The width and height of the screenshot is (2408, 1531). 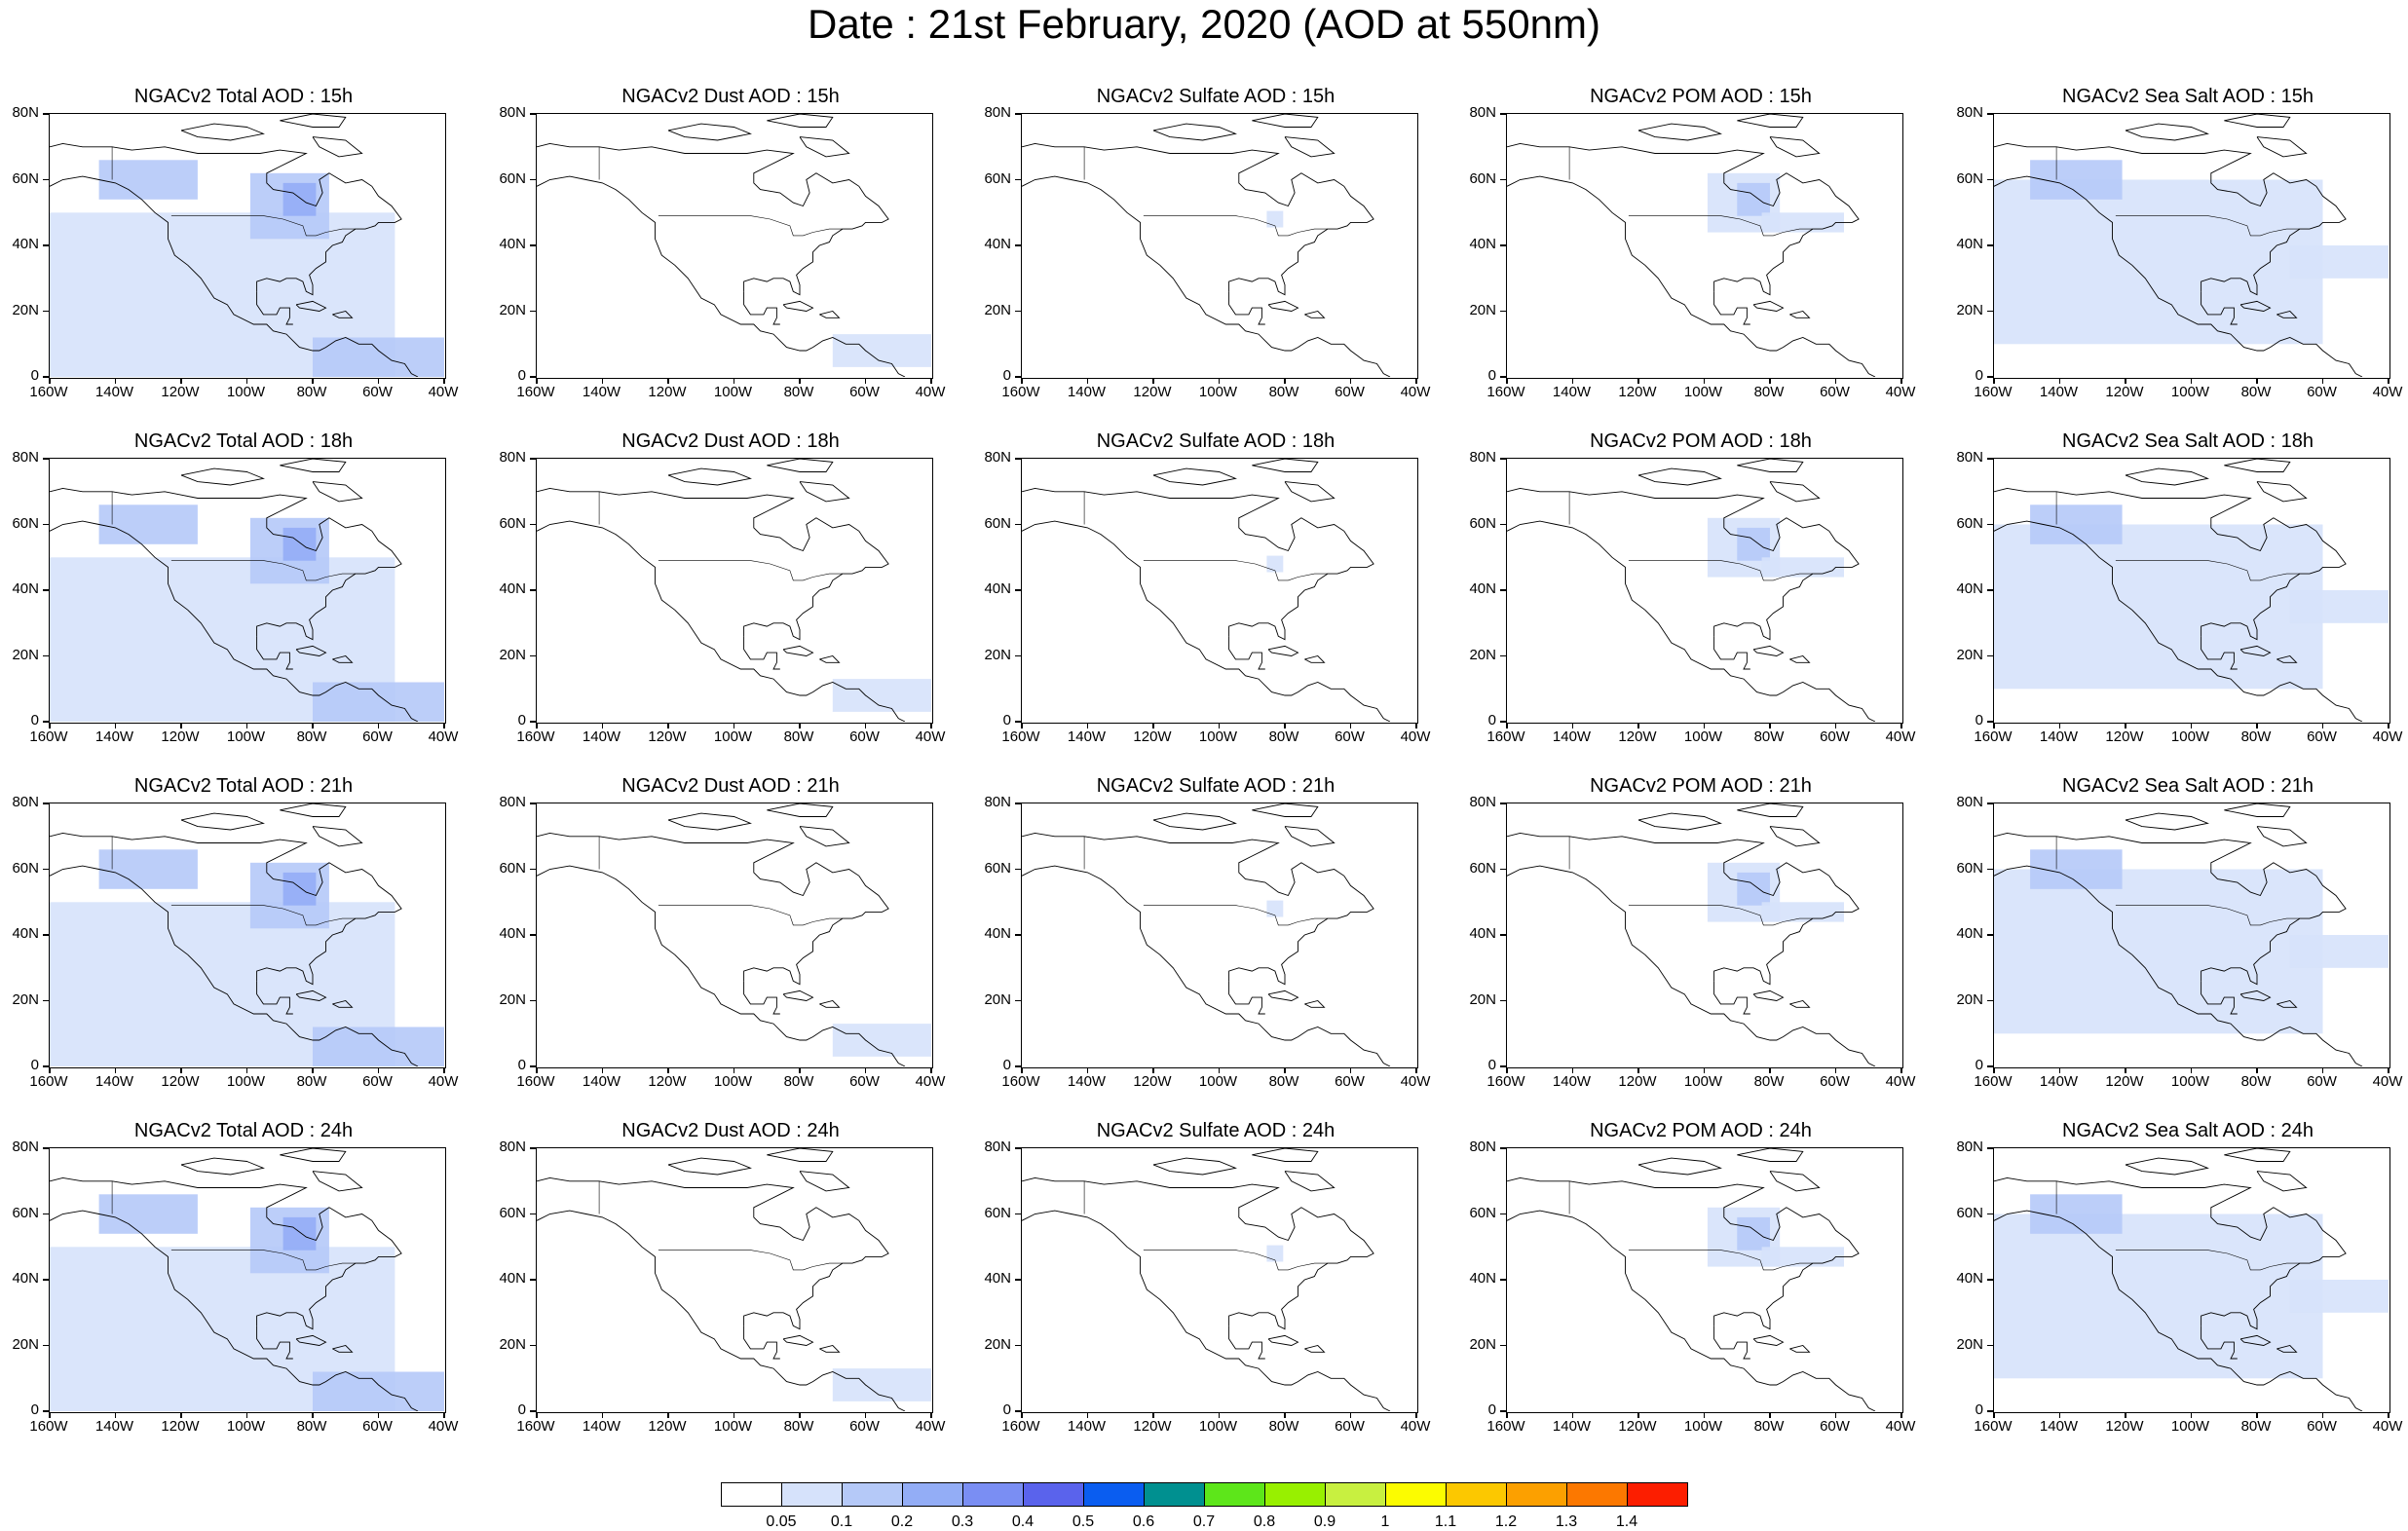 What do you see at coordinates (1626, 1521) in the screenshot?
I see `colorbar-label: 1.4` at bounding box center [1626, 1521].